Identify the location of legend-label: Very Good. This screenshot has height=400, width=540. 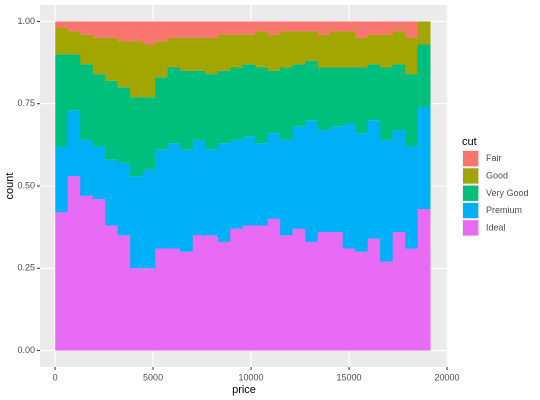
(507, 193).